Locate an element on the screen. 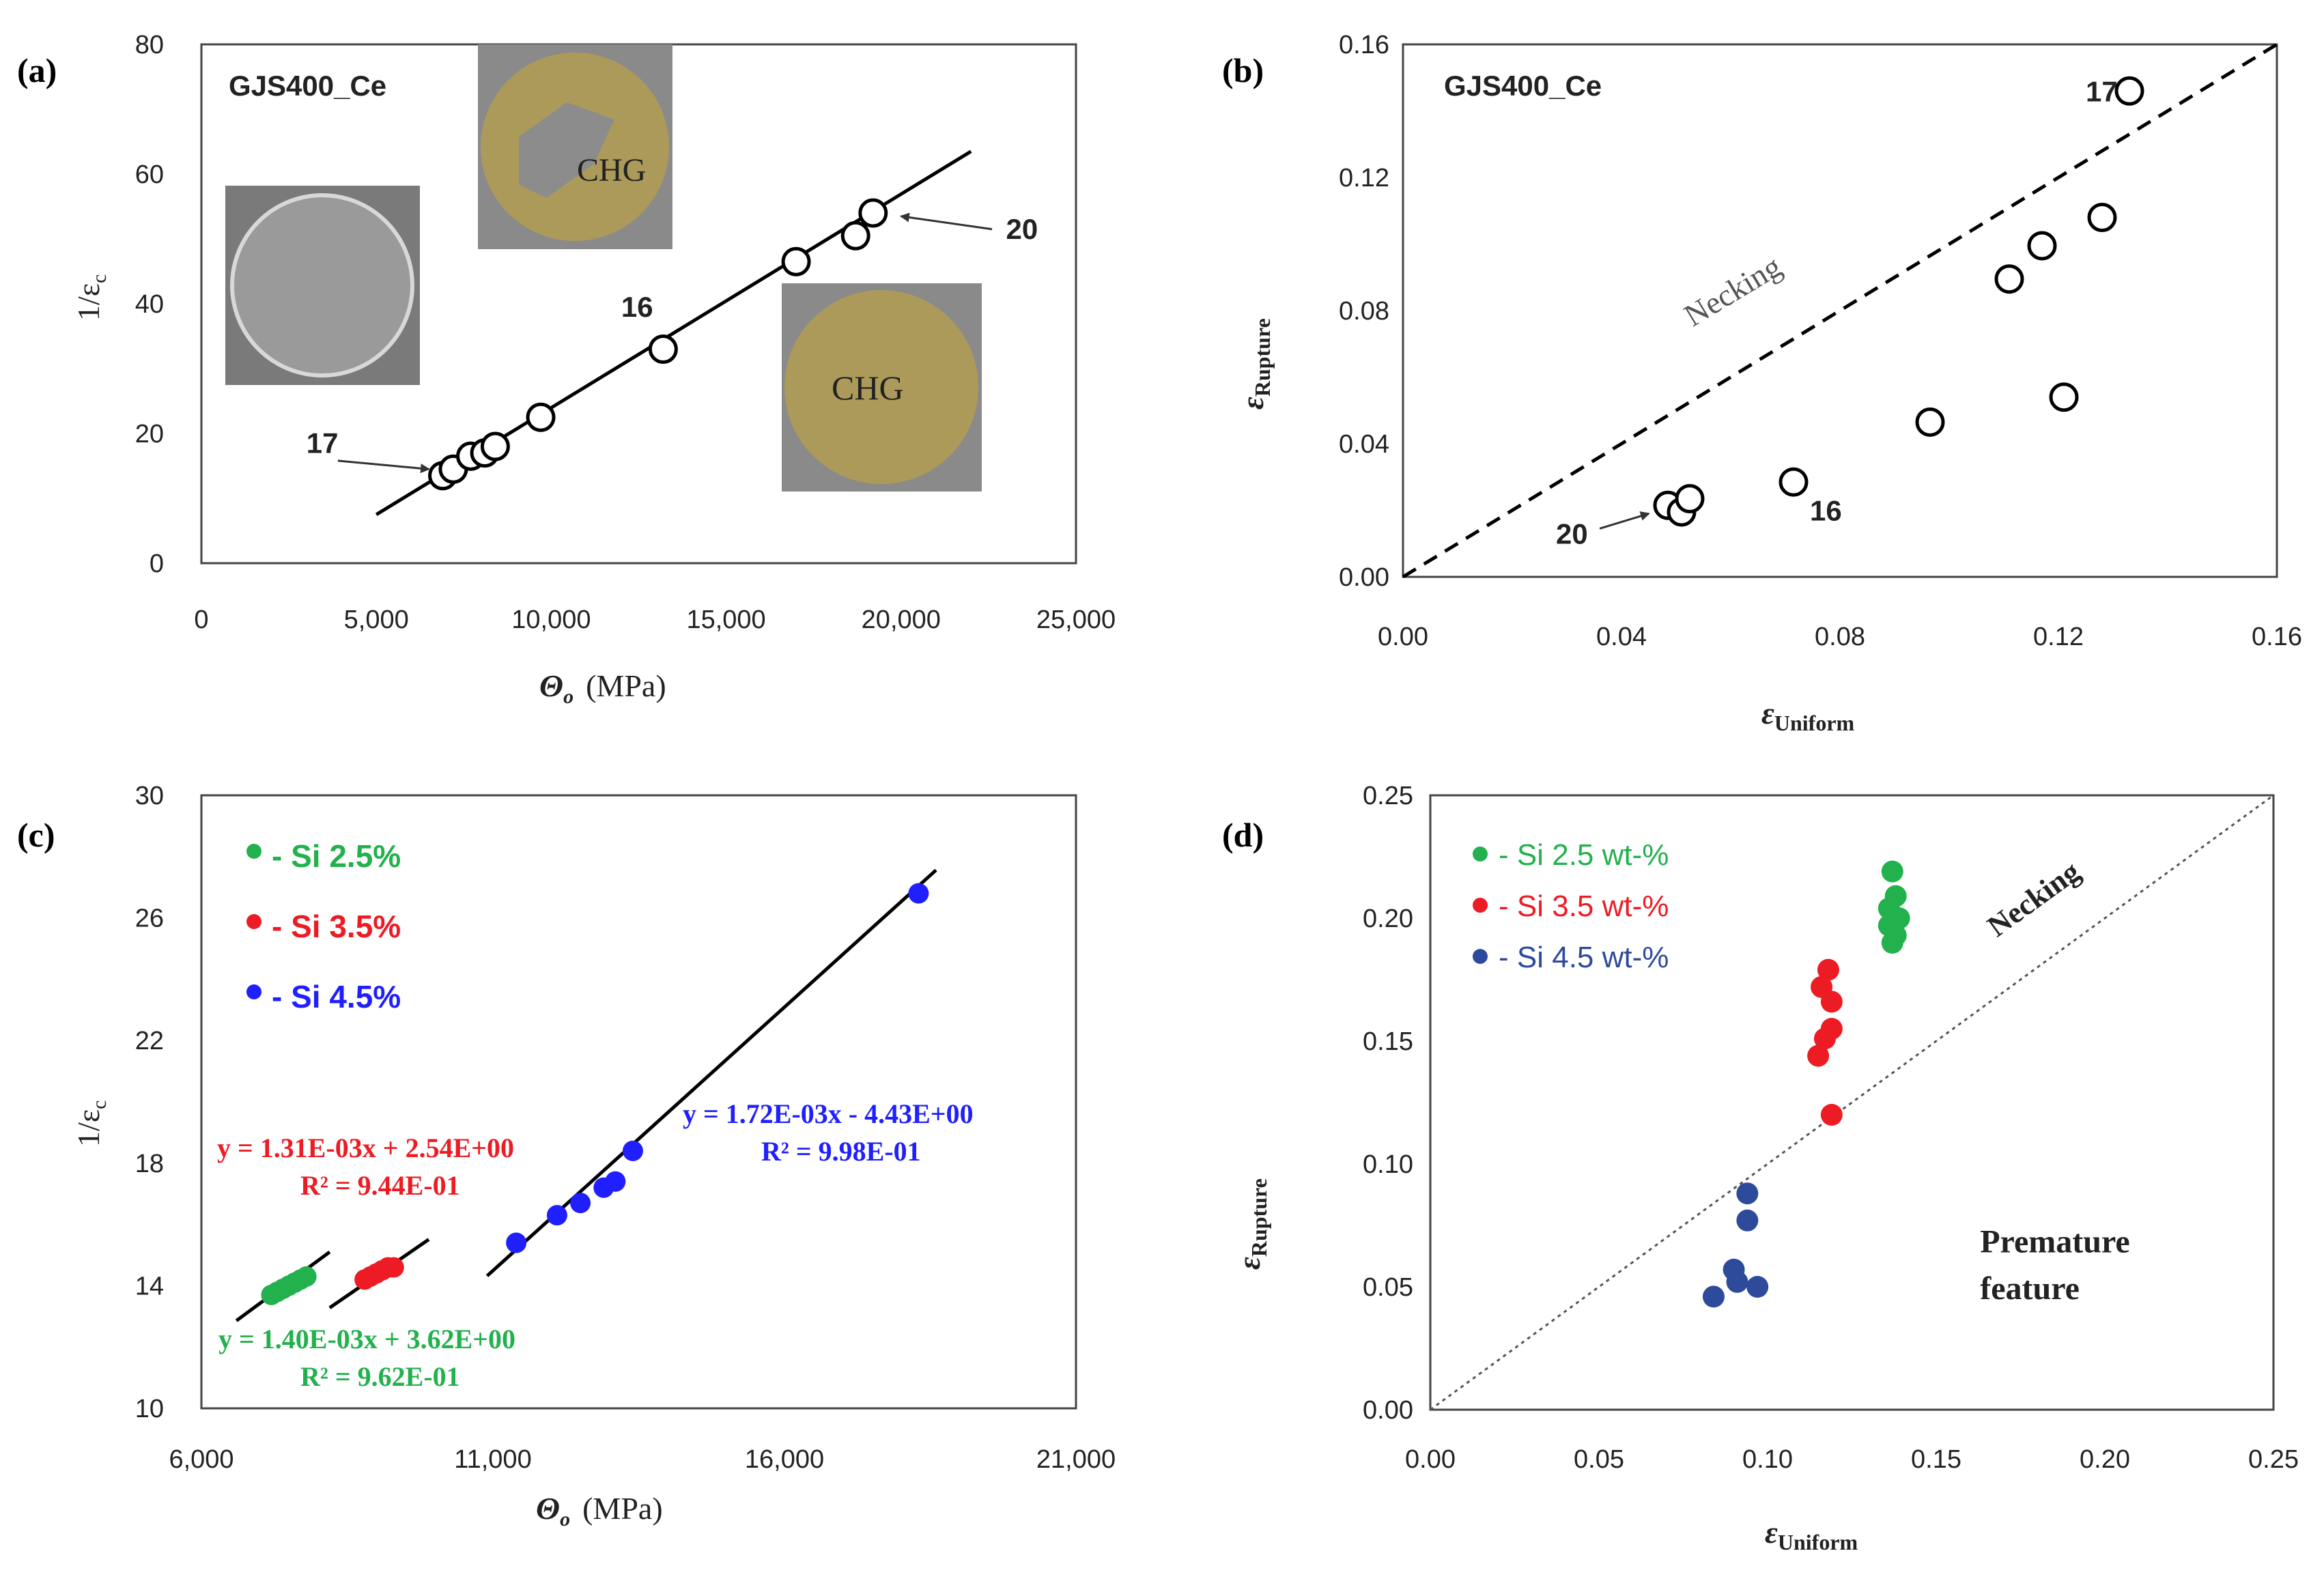  y-tick-label-c: 26 is located at coordinates (149, 919).